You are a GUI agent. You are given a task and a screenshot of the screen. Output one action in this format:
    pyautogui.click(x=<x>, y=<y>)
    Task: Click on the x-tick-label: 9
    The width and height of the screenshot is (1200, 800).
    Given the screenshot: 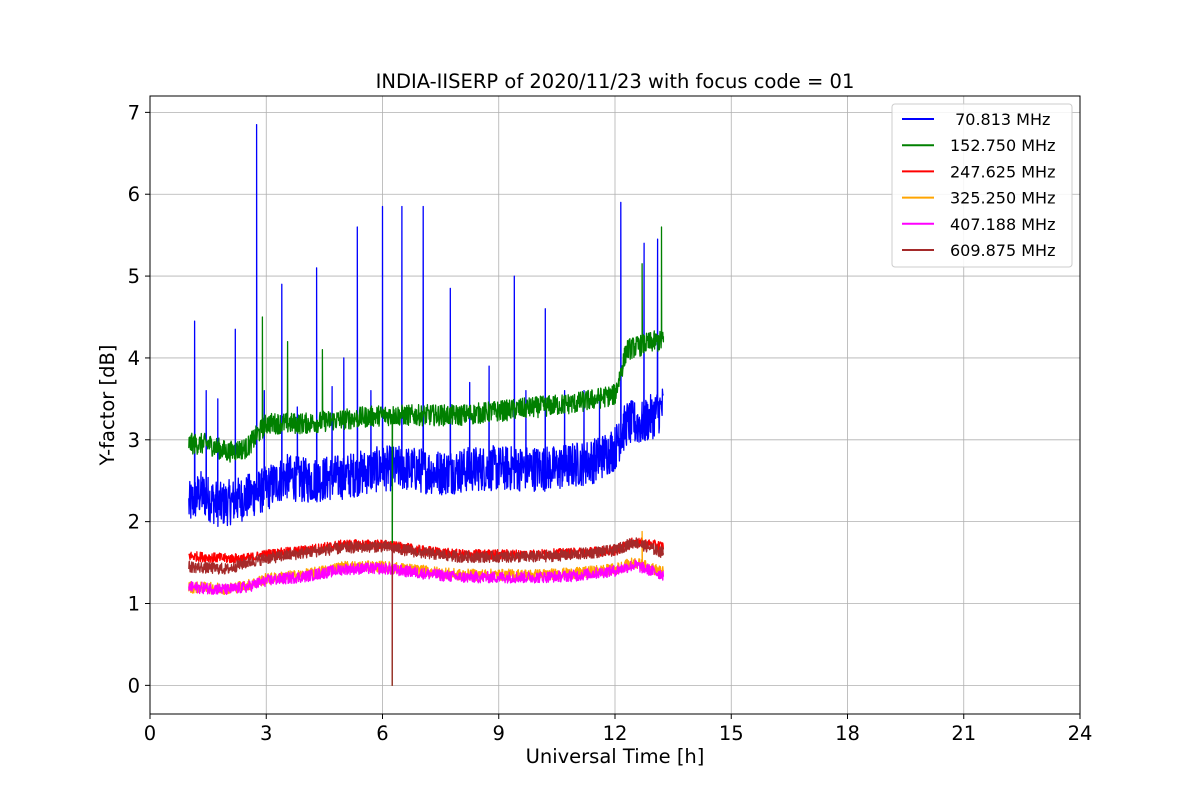 What is the action you would take?
    pyautogui.click(x=499, y=733)
    